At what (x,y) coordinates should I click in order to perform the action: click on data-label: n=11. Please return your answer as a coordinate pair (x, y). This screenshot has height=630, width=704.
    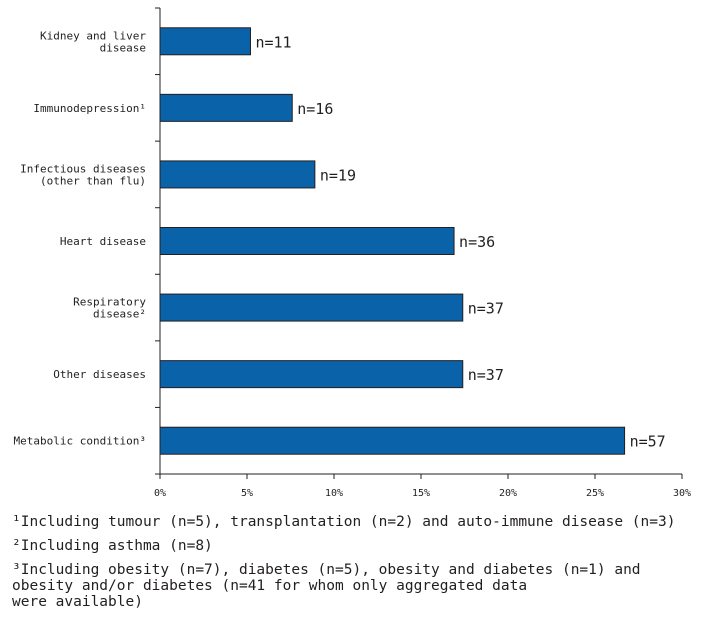
    Looking at the image, I should click on (273, 42).